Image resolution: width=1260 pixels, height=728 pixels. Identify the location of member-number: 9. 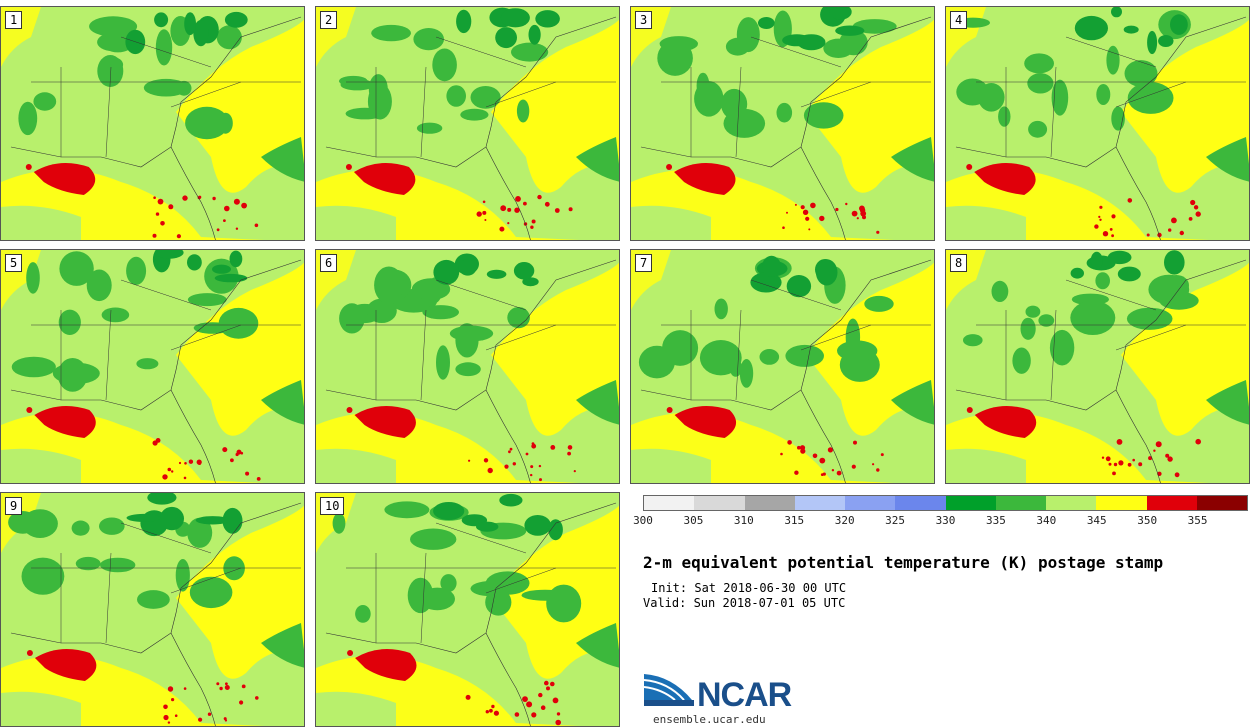
(14, 506).